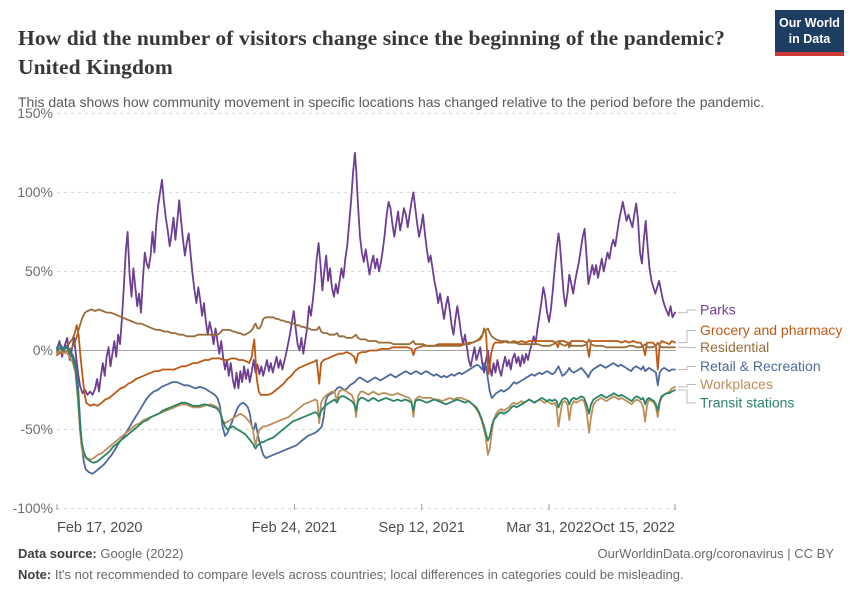 The height and width of the screenshot is (600, 850). I want to click on legend-label-transit-stations: Transit stations, so click(747, 403).